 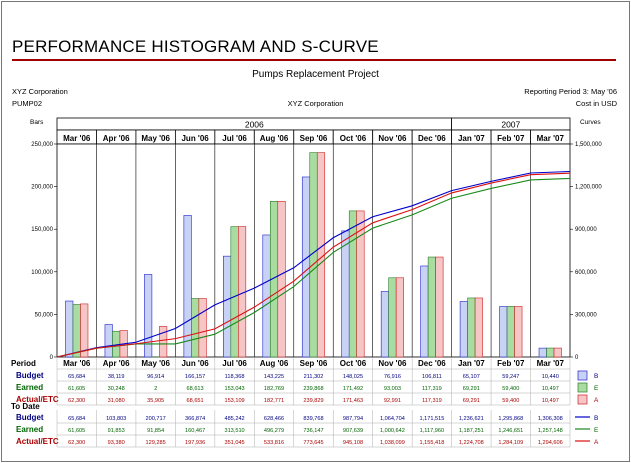 I want to click on month-header-label: Sep '06, so click(x=314, y=138).